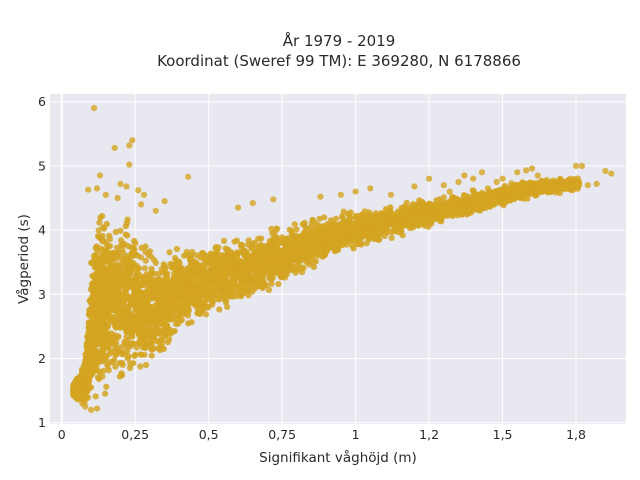 Image resolution: width=640 pixels, height=480 pixels. Describe the element at coordinates (339, 40) in the screenshot. I see `chart-title-line-1: År 1979 - 2019` at that location.